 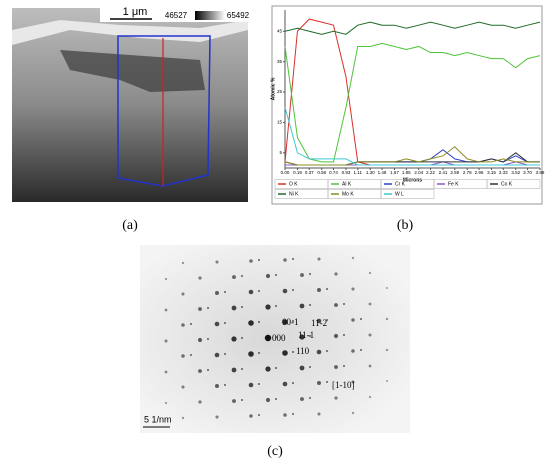 What do you see at coordinates (238, 15) in the screenshot?
I see `range-max: 65492` at bounding box center [238, 15].